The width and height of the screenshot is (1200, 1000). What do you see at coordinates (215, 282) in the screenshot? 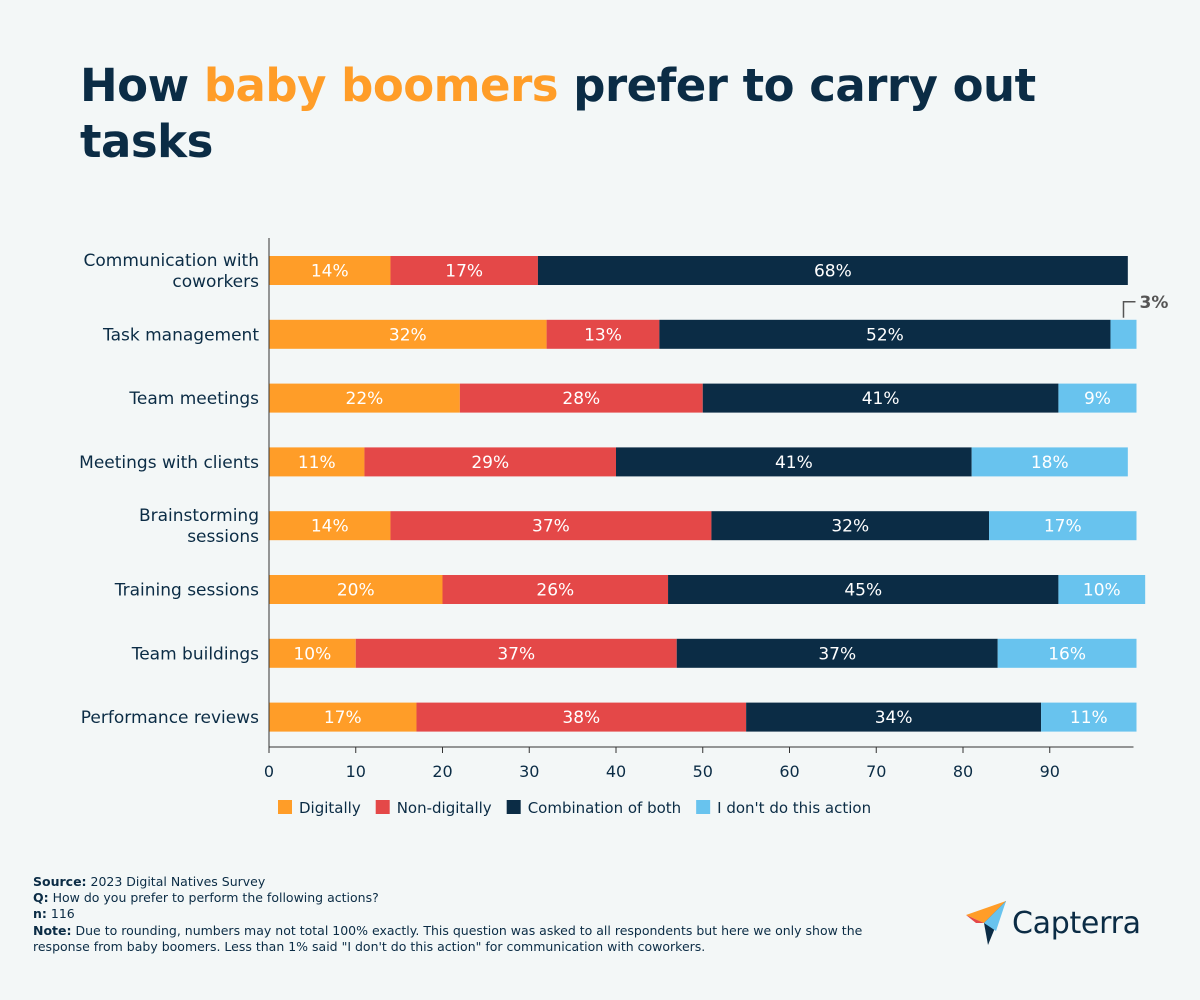
I see `category-label: coworkers` at bounding box center [215, 282].